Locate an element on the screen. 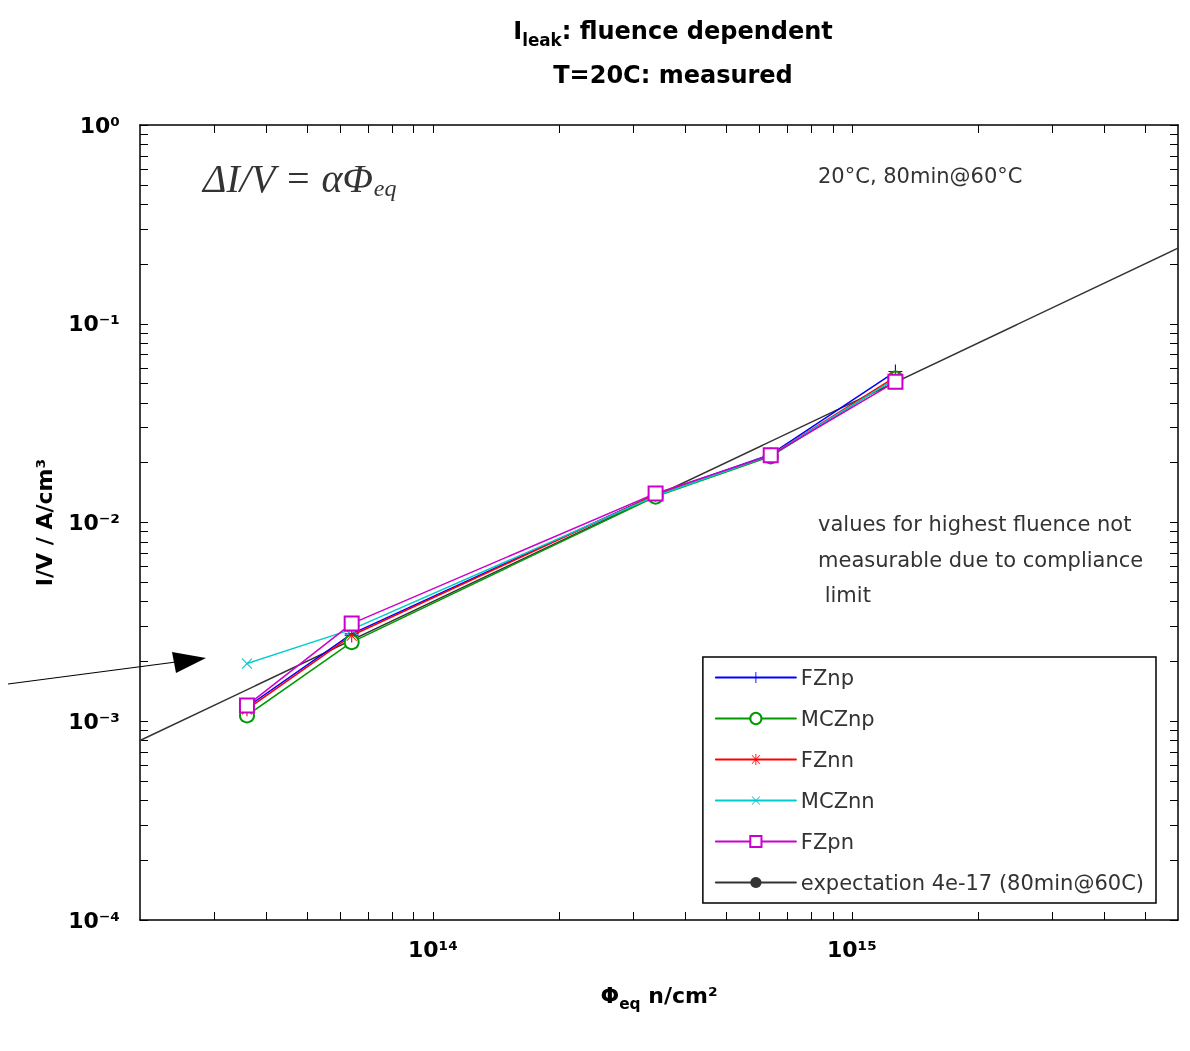  annotation: values for highest fluence not measurable due to compliance limit is located at coordinates (981, 559).